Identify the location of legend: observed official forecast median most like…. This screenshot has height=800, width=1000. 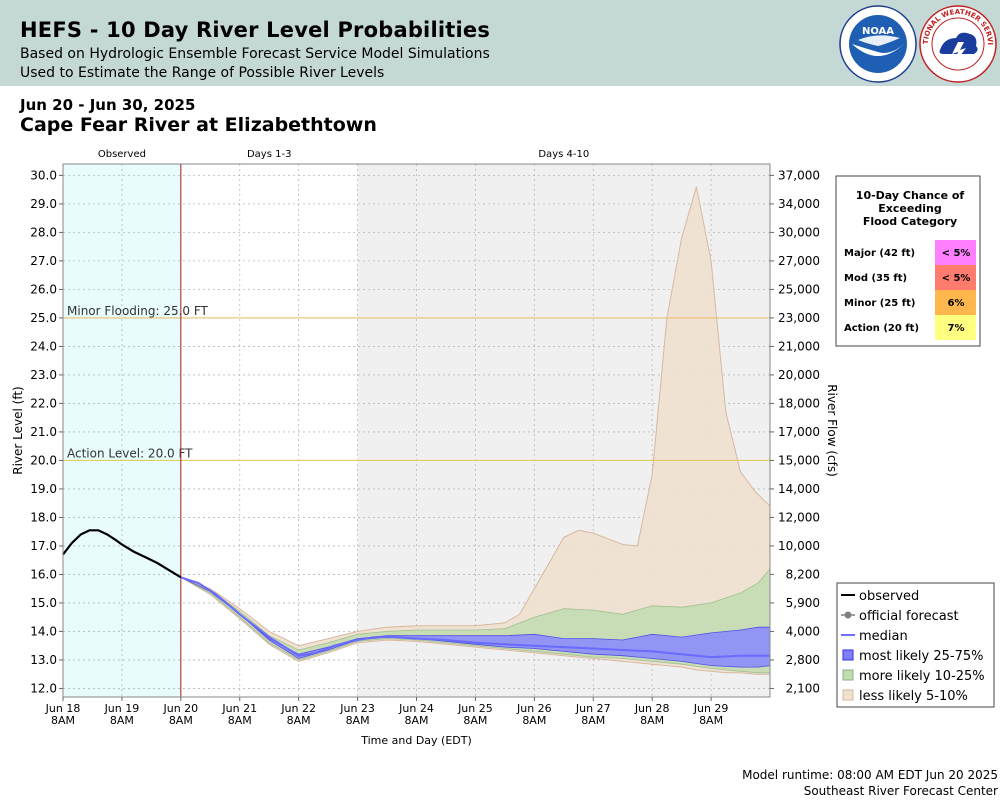
(915, 645).